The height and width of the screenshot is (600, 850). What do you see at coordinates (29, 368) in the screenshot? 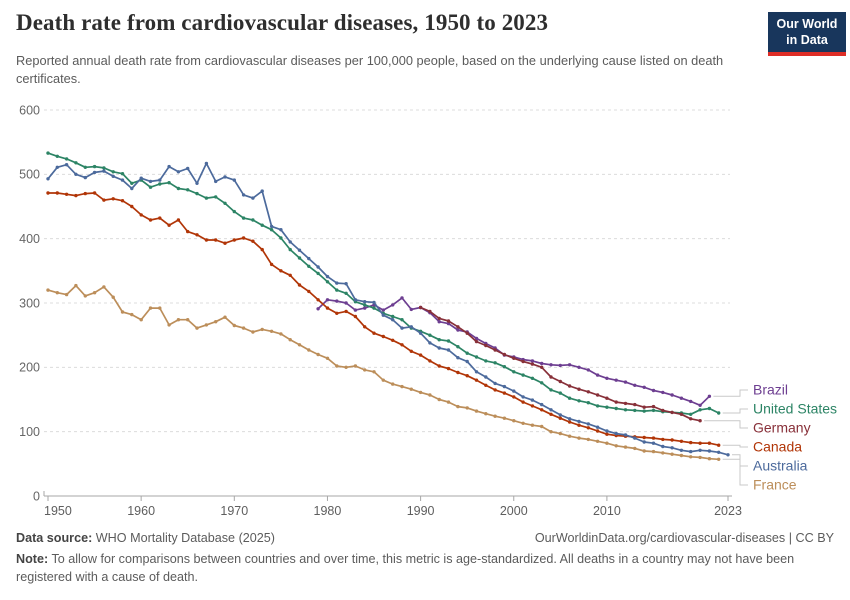
I see `y-tick-label-200: 200` at bounding box center [29, 368].